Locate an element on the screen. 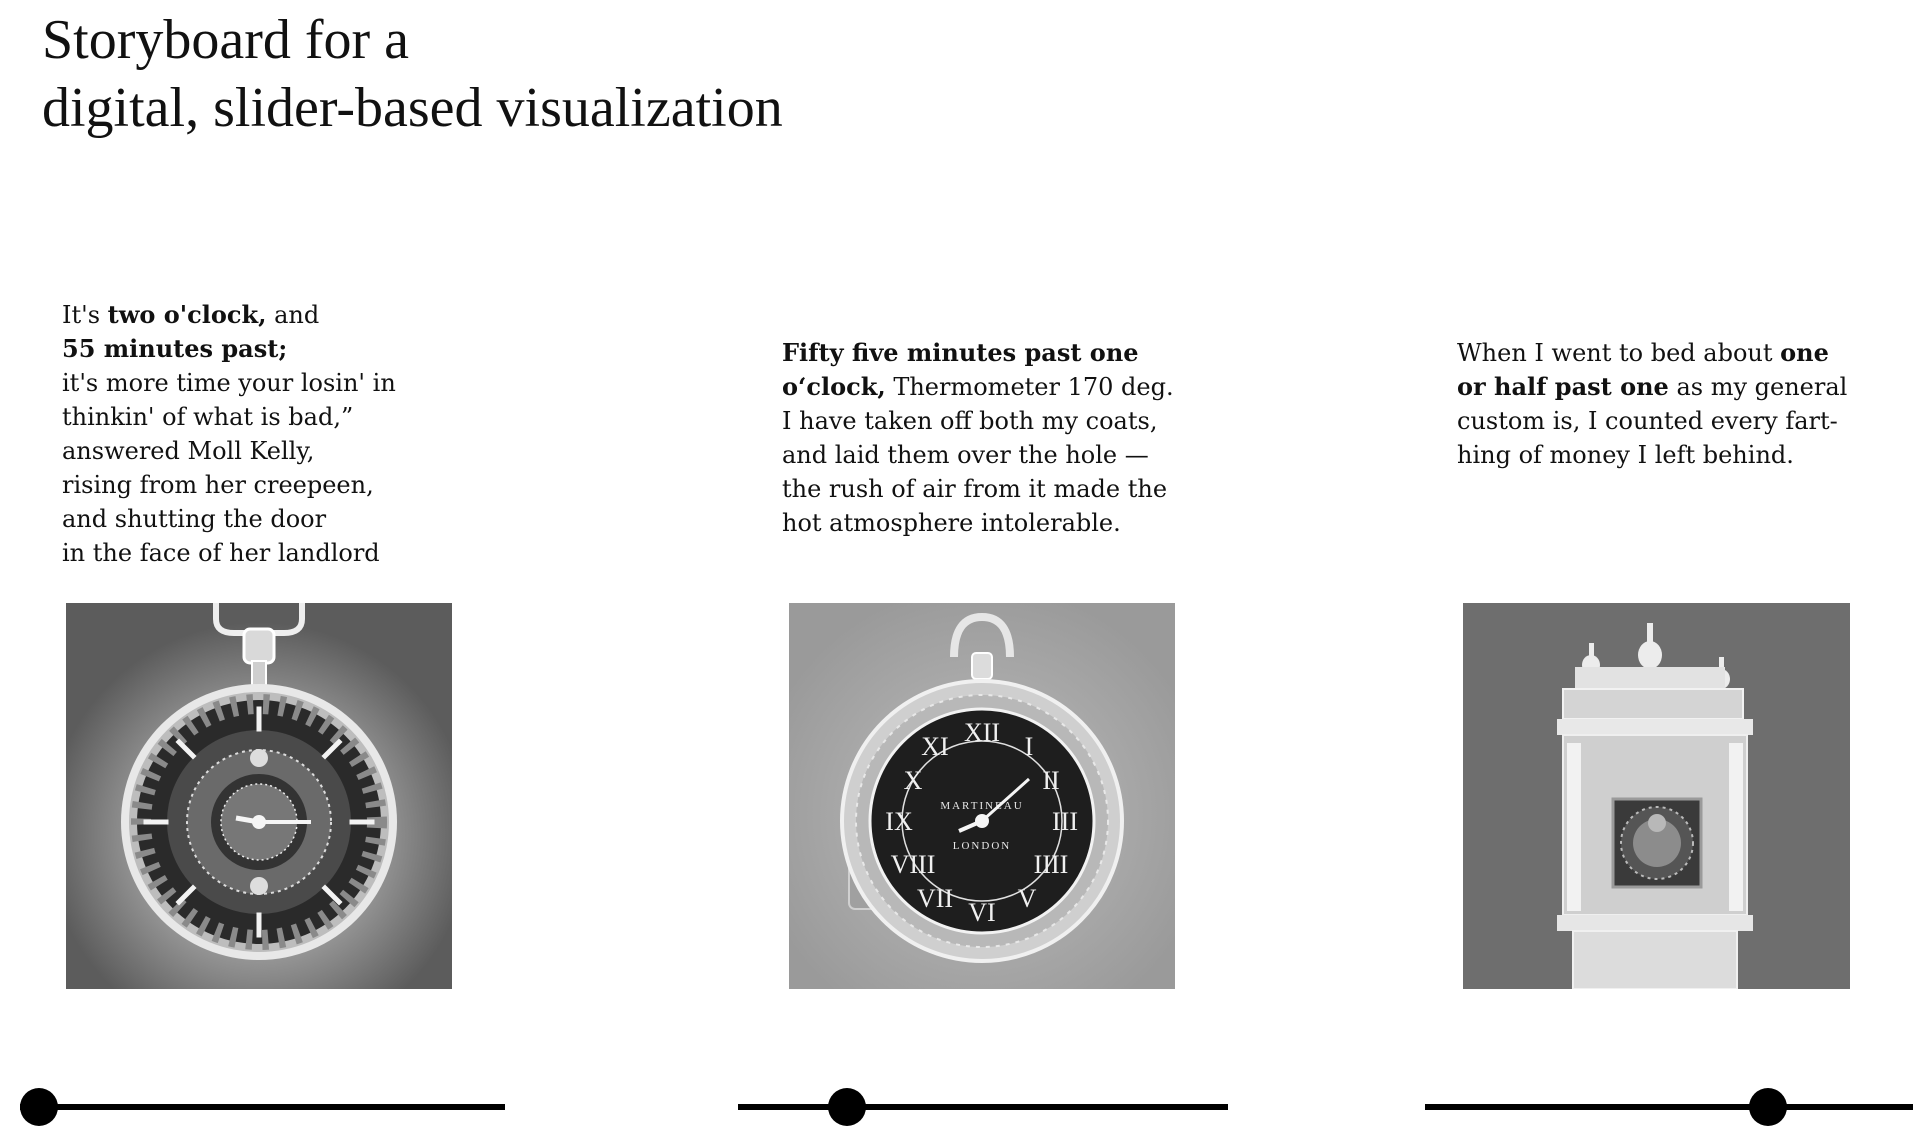  caption-line: the rush of air from it made the is located at coordinates (978, 489).